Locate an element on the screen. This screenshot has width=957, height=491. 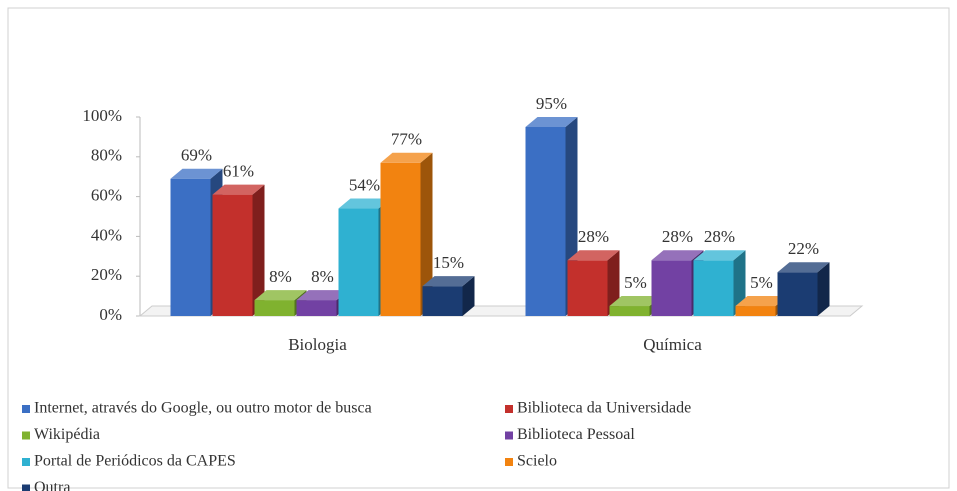
legend-label: Outra is located at coordinates (52, 485).